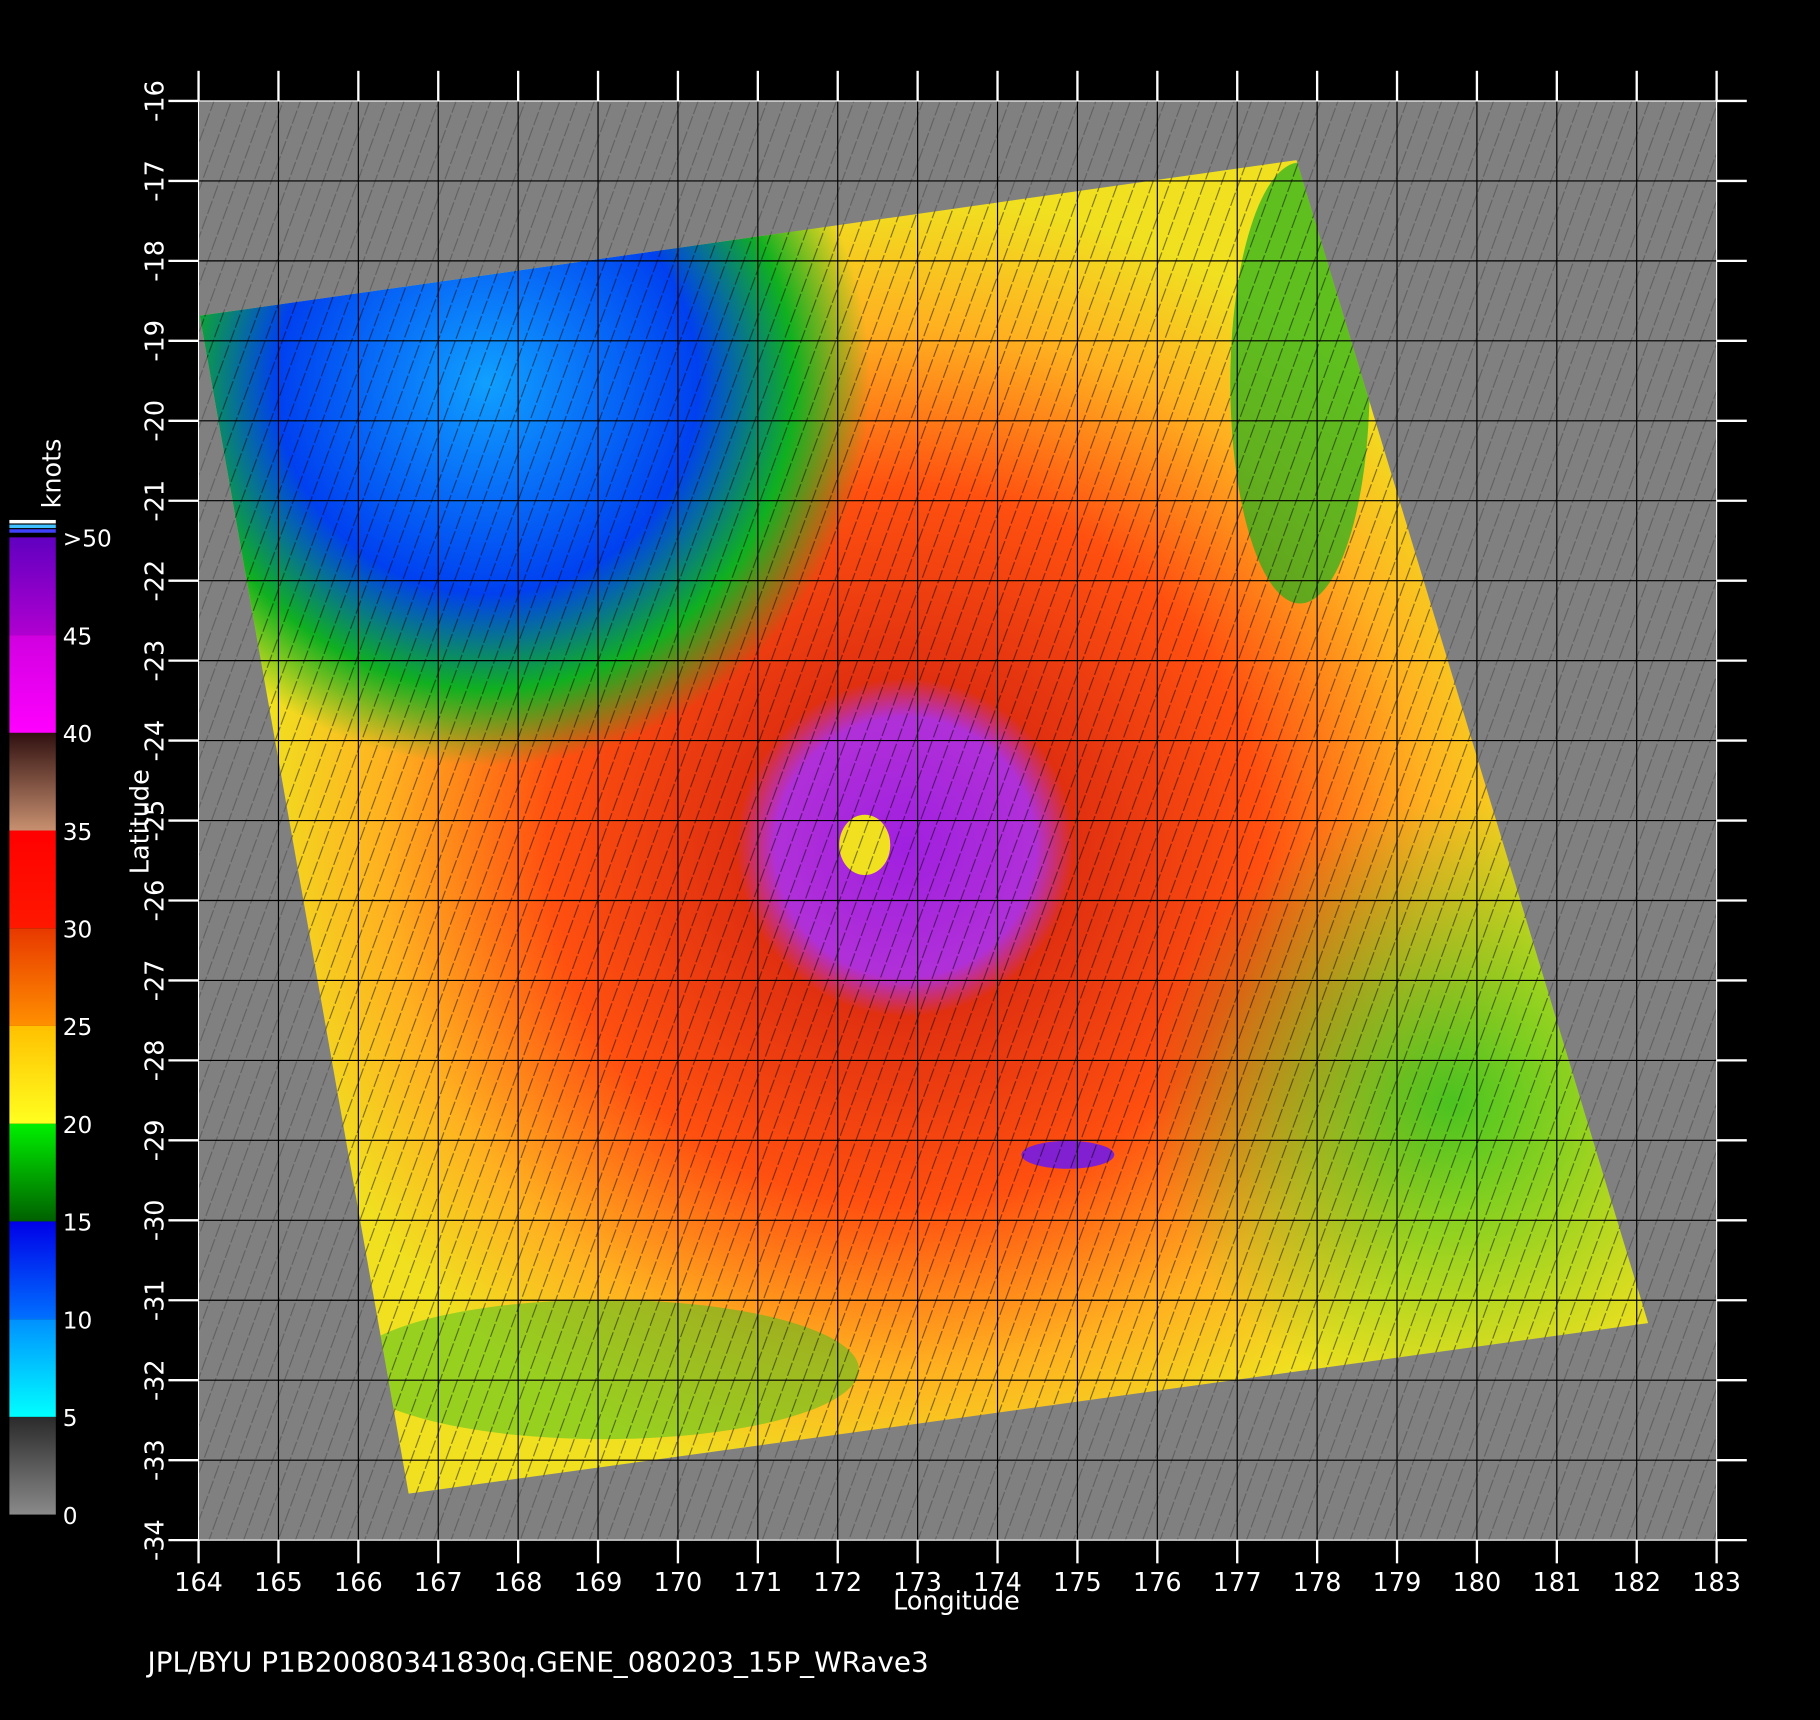 This screenshot has height=1720, width=1820. I want to click on colorbar-tick-label: 10, so click(78, 1320).